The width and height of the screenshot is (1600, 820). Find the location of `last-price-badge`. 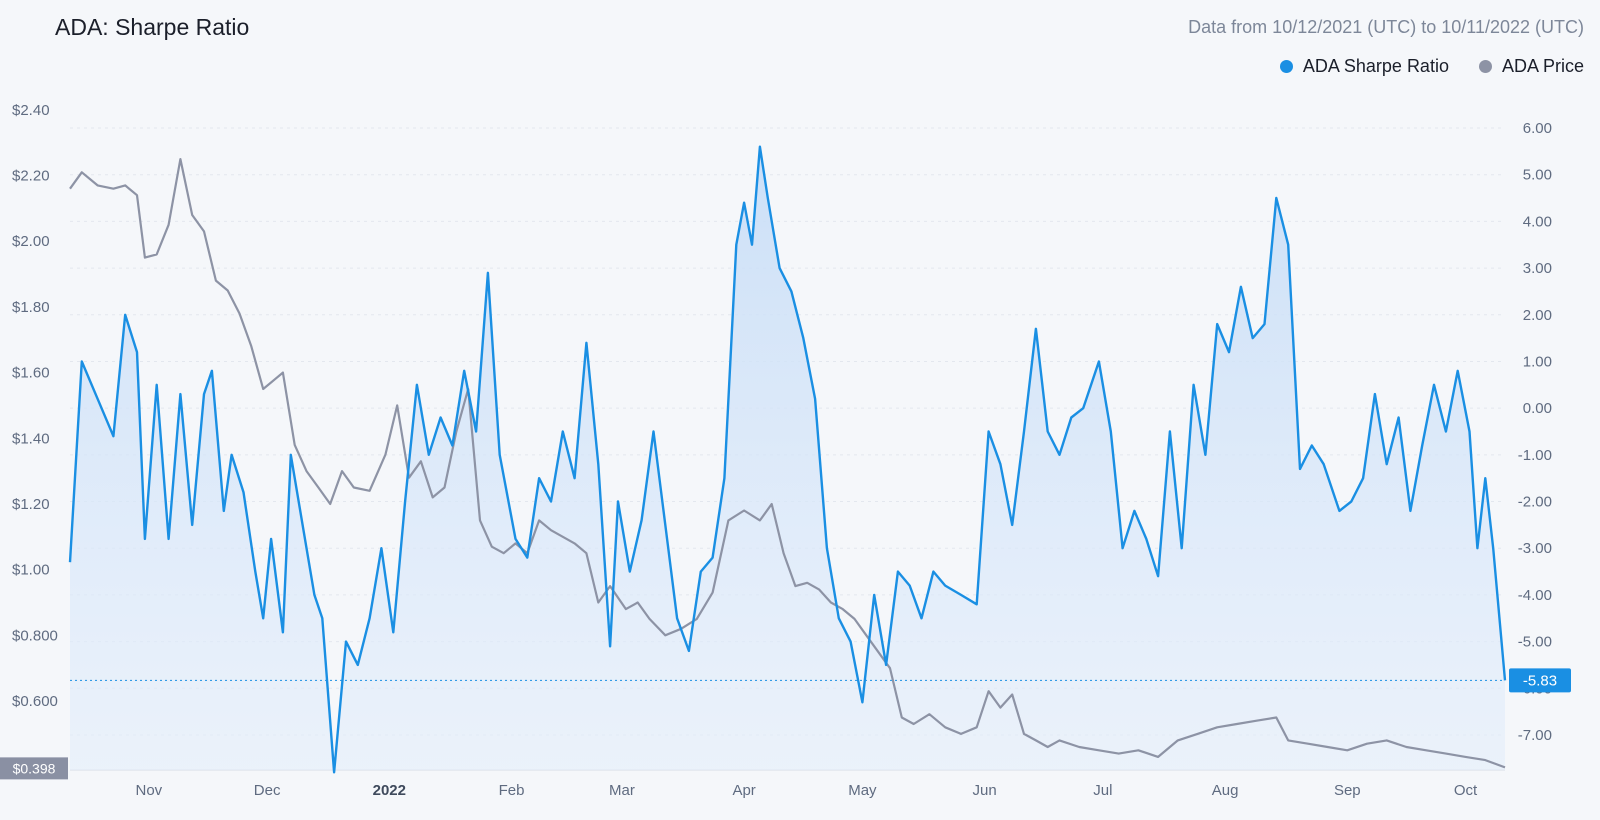

last-price-badge is located at coordinates (34, 768).